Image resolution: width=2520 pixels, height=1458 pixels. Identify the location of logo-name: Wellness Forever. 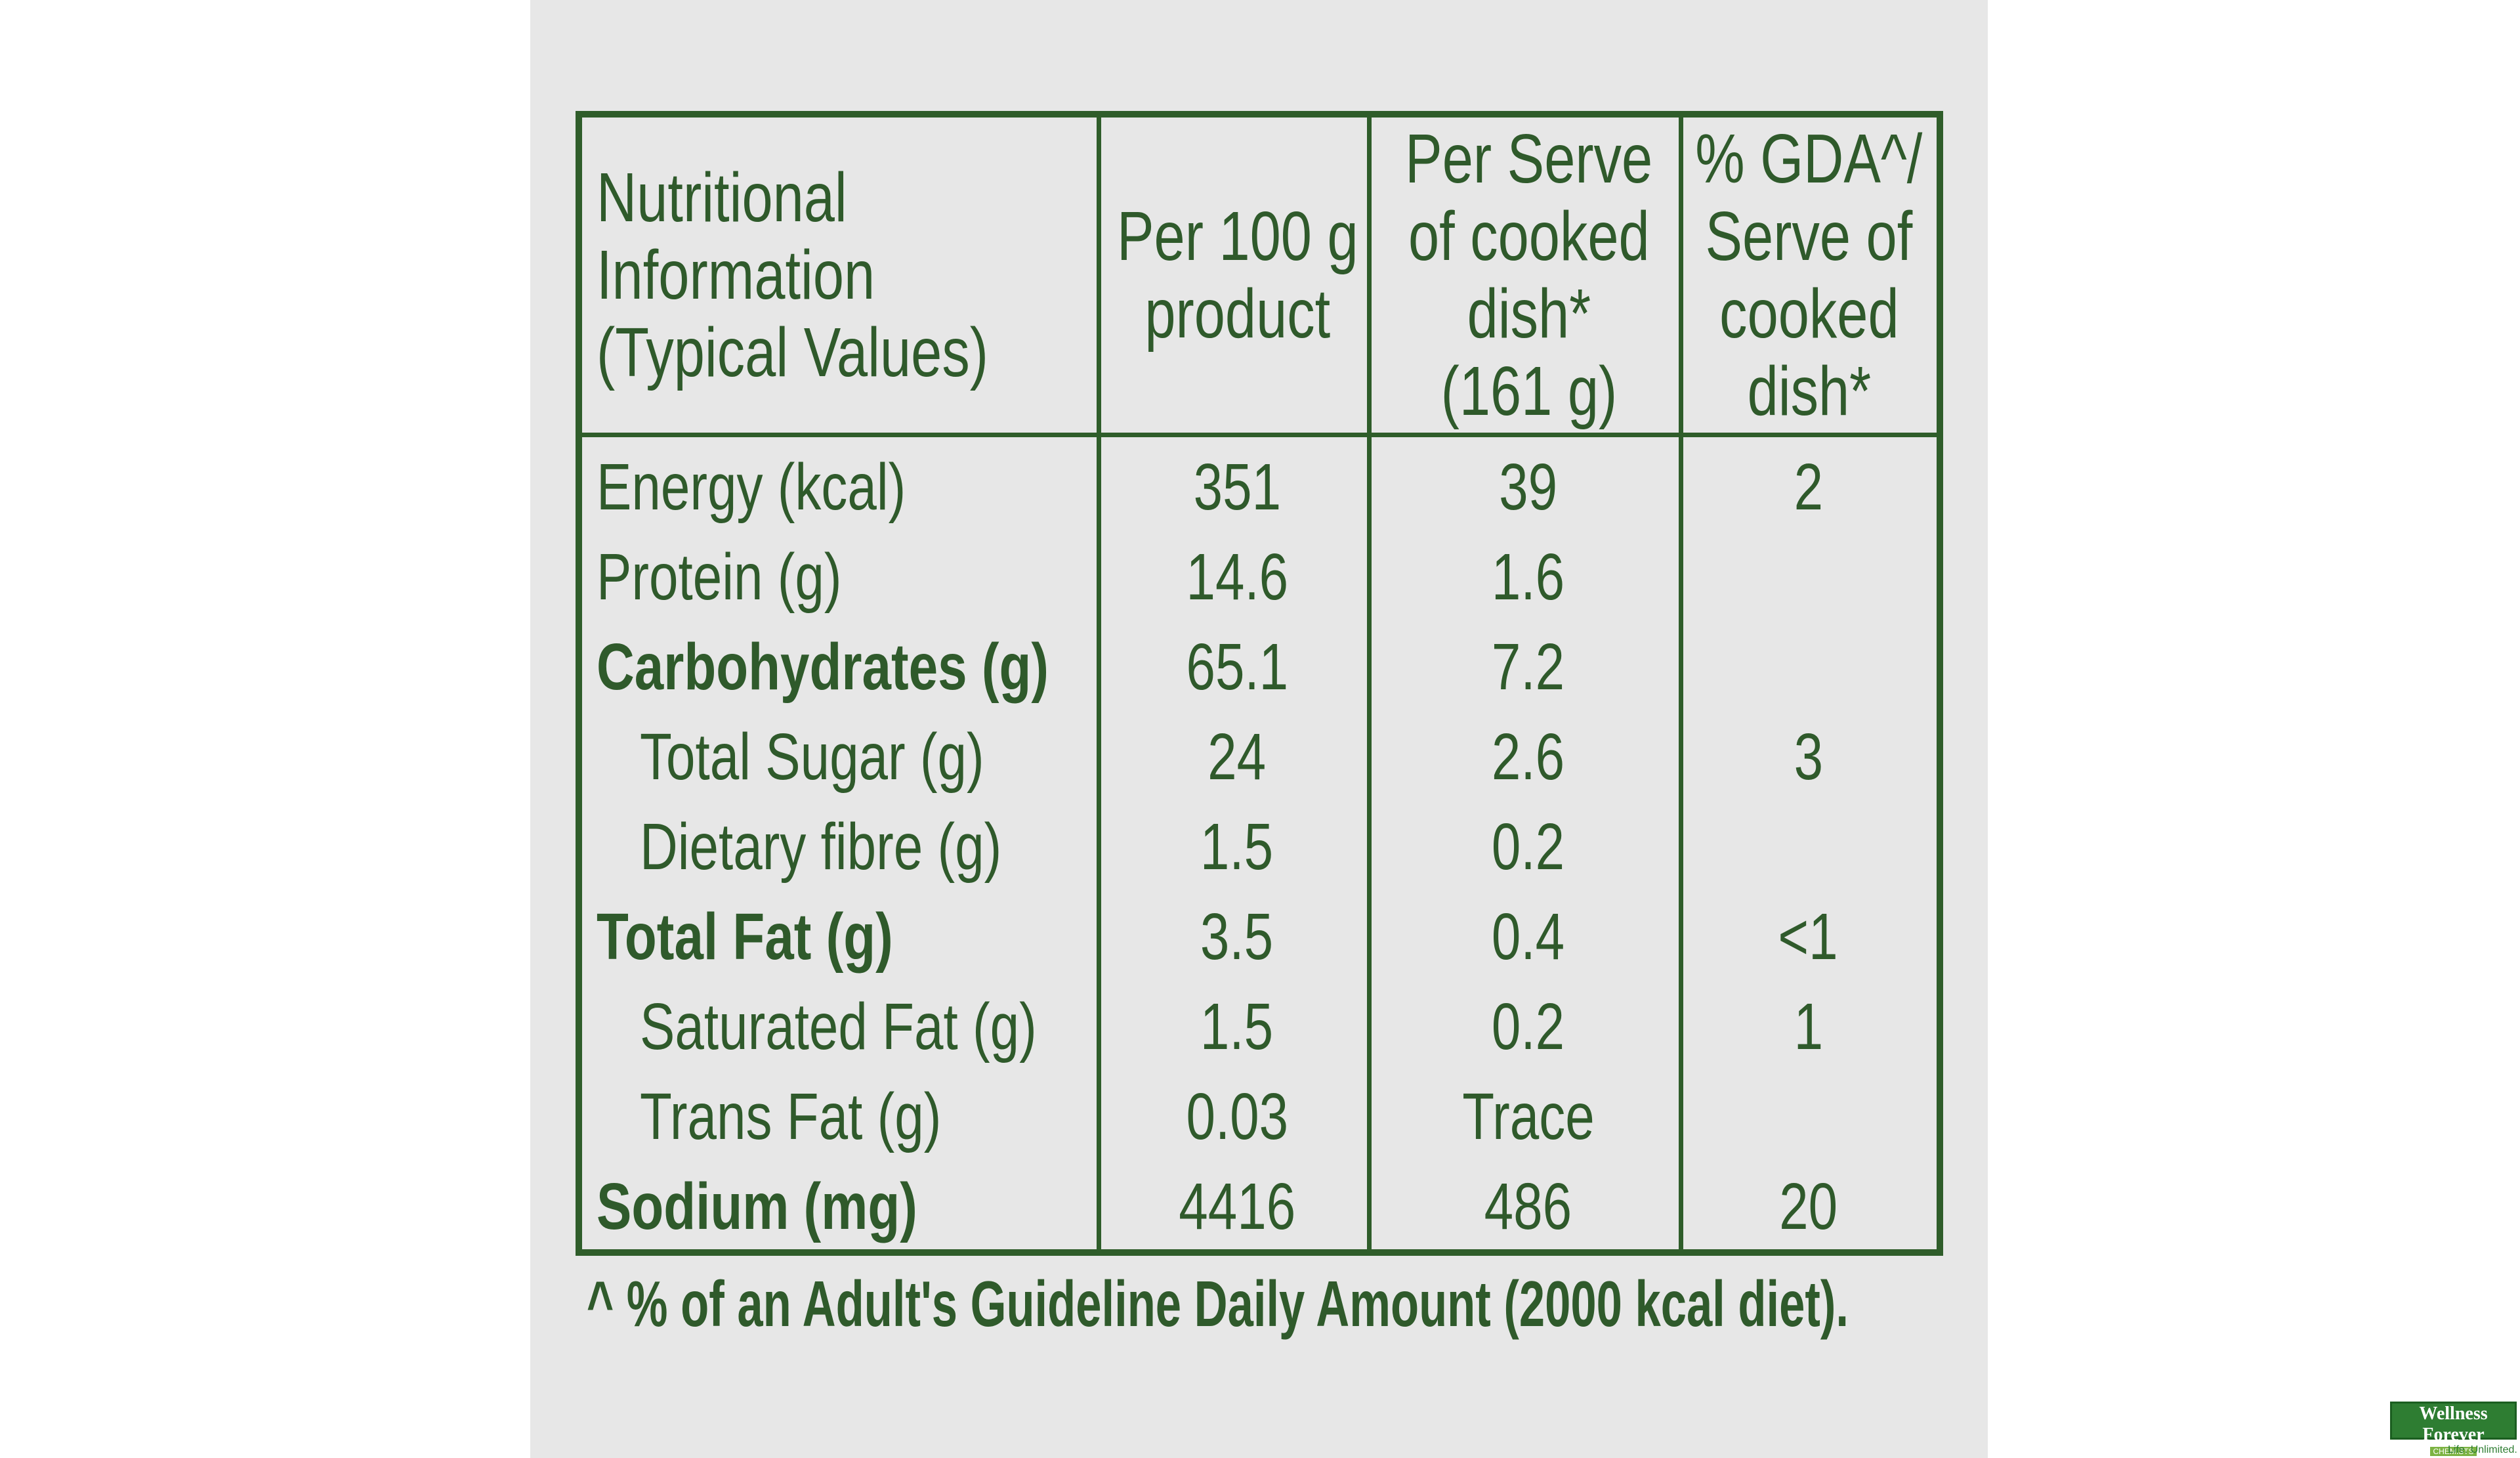
(2453, 1424).